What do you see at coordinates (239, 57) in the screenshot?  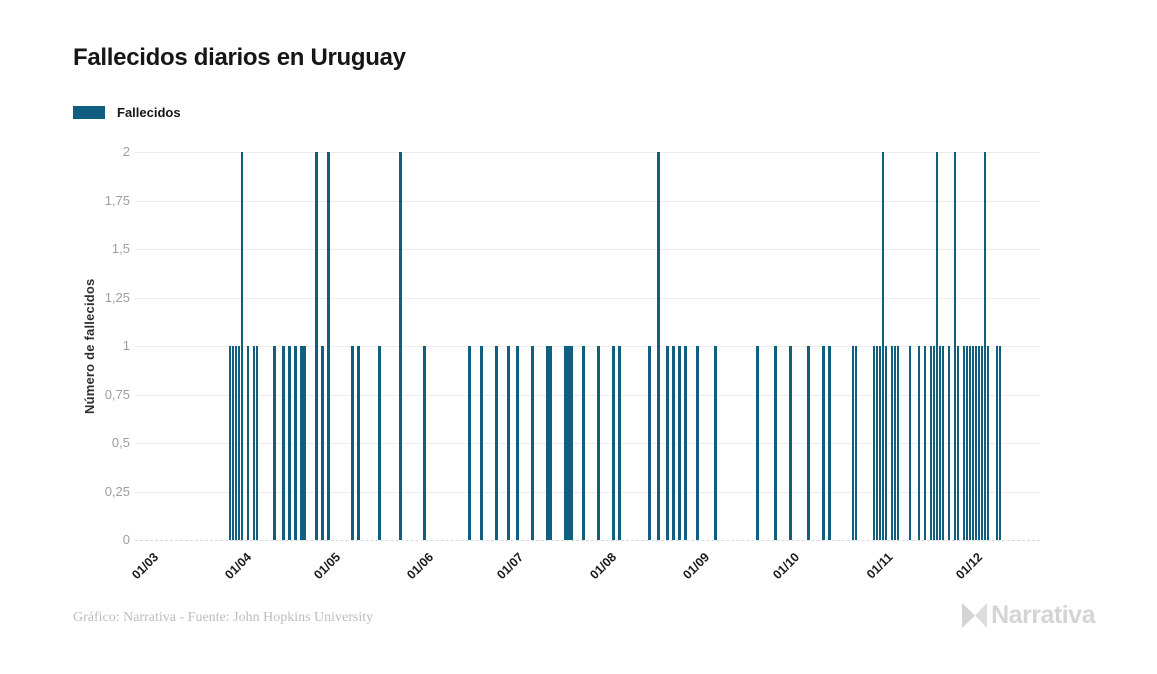 I see `chart-title: Fallecidos diarios en Uruguay` at bounding box center [239, 57].